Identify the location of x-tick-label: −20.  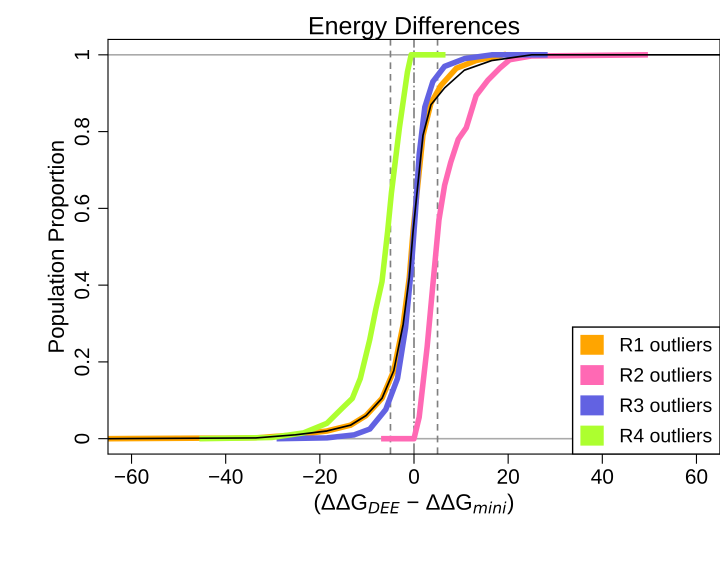
(320, 476).